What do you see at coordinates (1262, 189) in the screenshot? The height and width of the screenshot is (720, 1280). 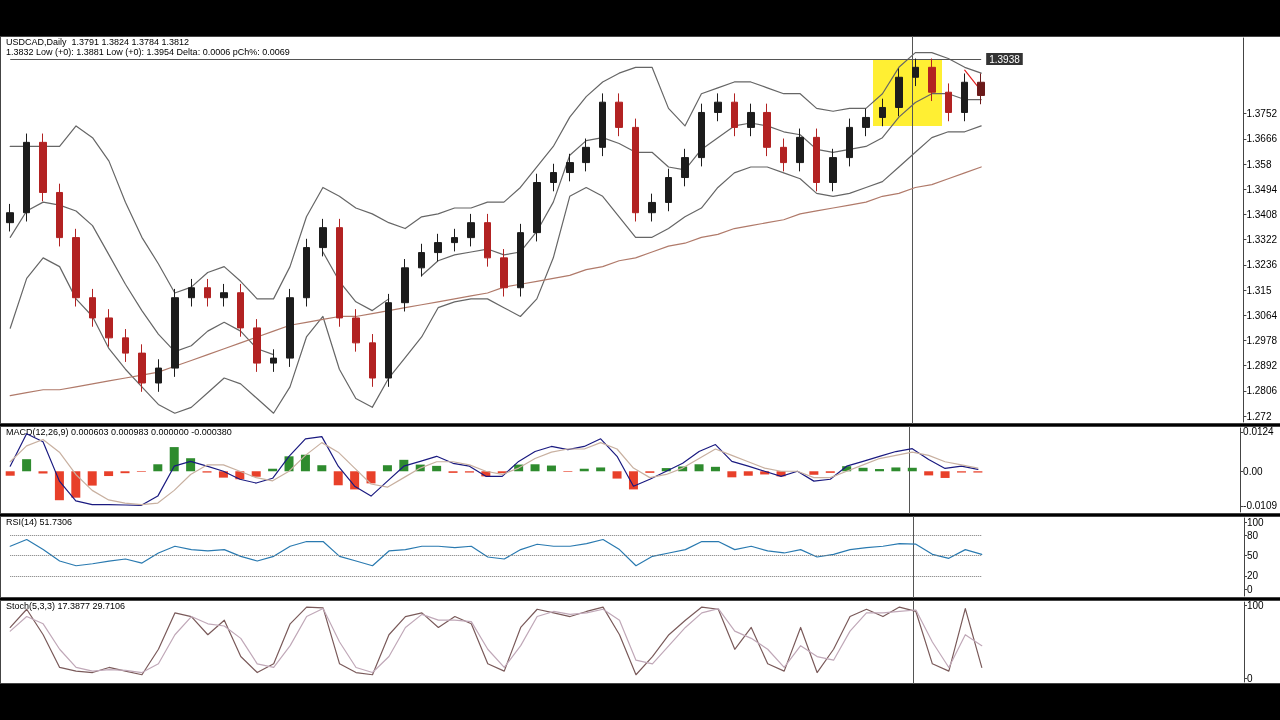 I see `y-tick-label: 1.3494` at bounding box center [1262, 189].